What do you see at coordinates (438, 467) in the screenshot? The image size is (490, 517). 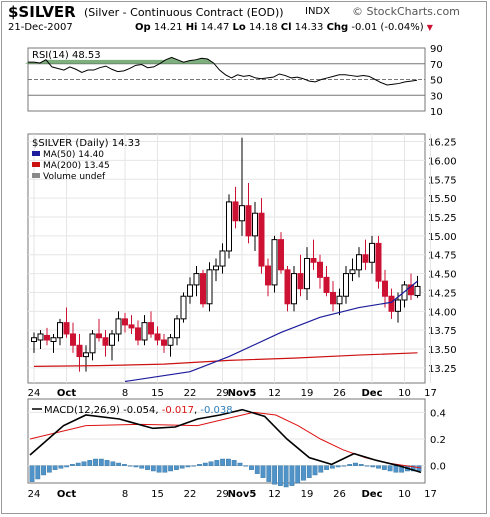 I see `macd-tick: 0.0` at bounding box center [438, 467].